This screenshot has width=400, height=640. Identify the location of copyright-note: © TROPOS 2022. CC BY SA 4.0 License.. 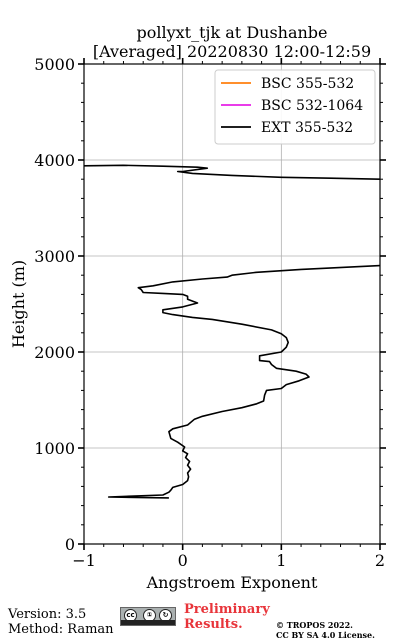
(336, 630).